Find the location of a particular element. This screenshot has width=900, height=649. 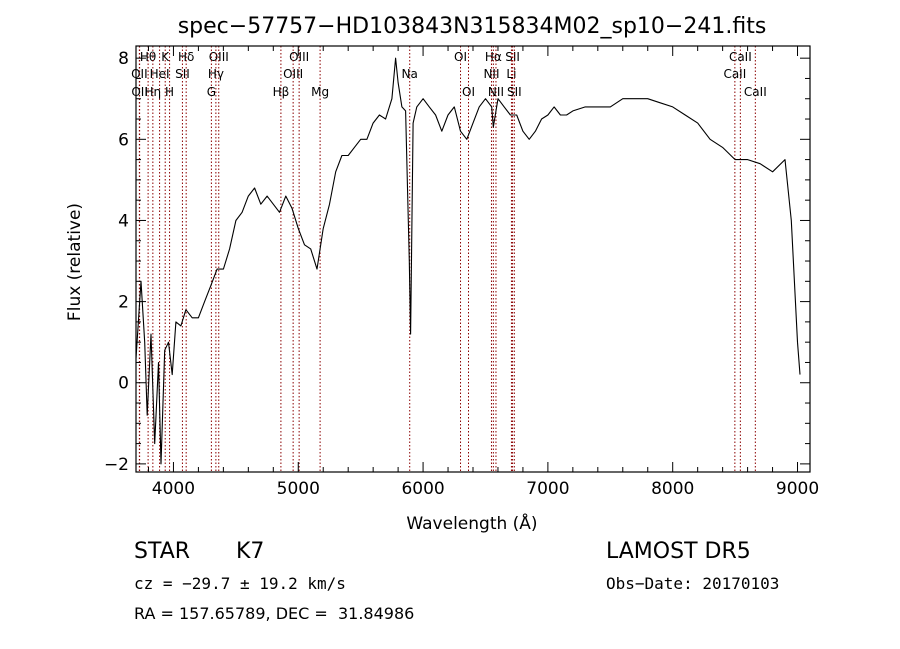

line-marker-label: Hθ is located at coordinates (148, 57).